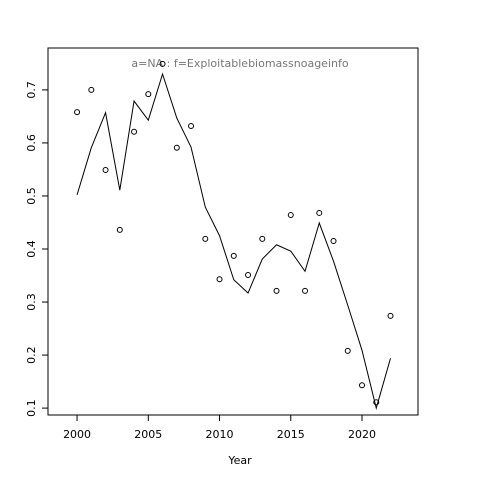 This screenshot has width=480, height=480. I want to click on y-tick-label: 0.1, so click(31, 408).